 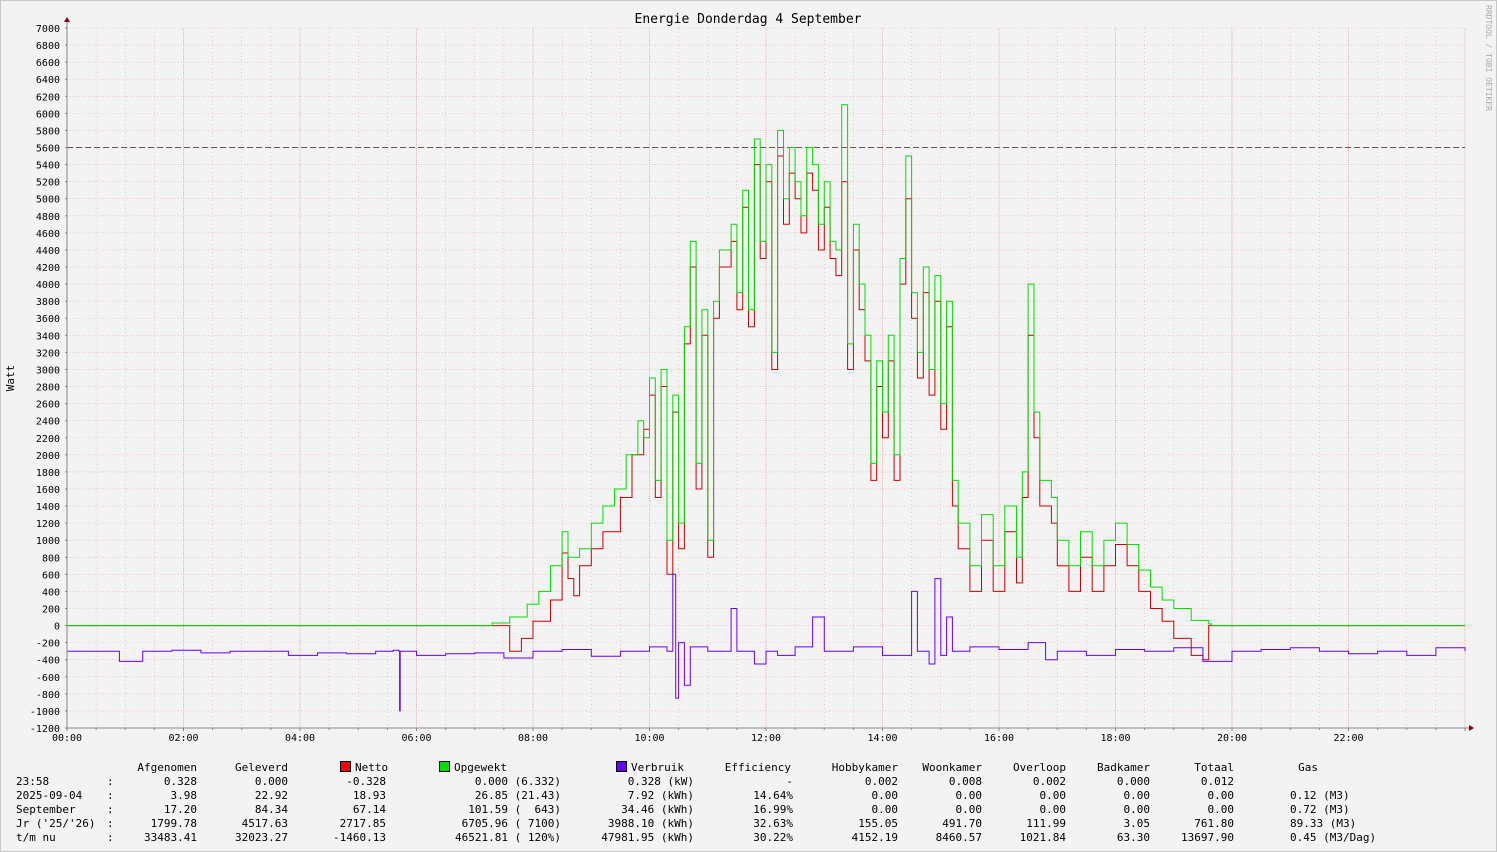 What do you see at coordinates (1320, 795) in the screenshot?
I see `legend-value: 0.12 (M3)` at bounding box center [1320, 795].